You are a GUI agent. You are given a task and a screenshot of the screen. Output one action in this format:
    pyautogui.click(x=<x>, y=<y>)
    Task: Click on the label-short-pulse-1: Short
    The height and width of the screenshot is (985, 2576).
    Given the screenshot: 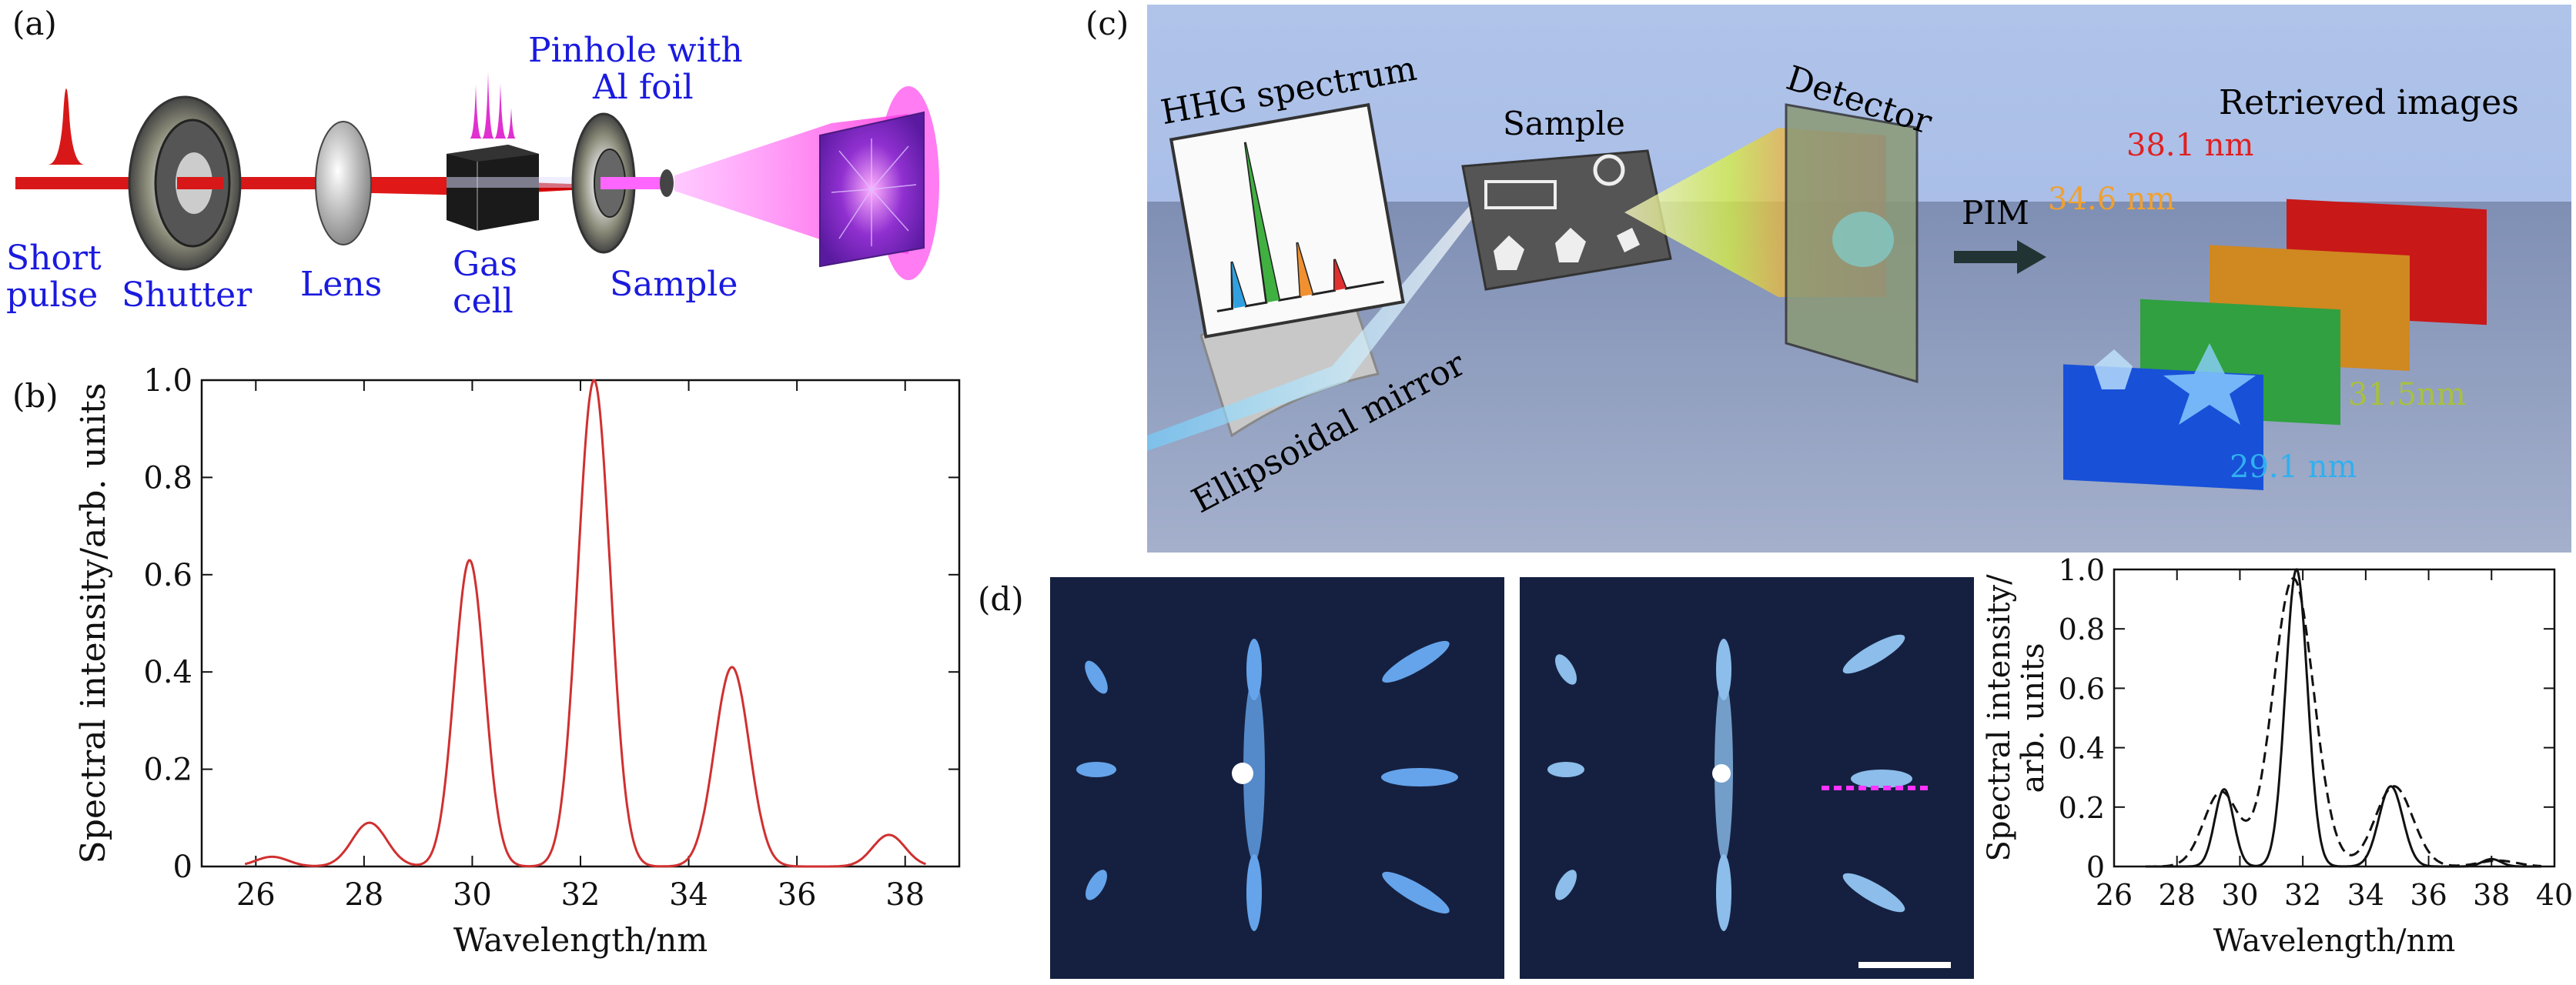 What is the action you would take?
    pyautogui.click(x=54, y=258)
    